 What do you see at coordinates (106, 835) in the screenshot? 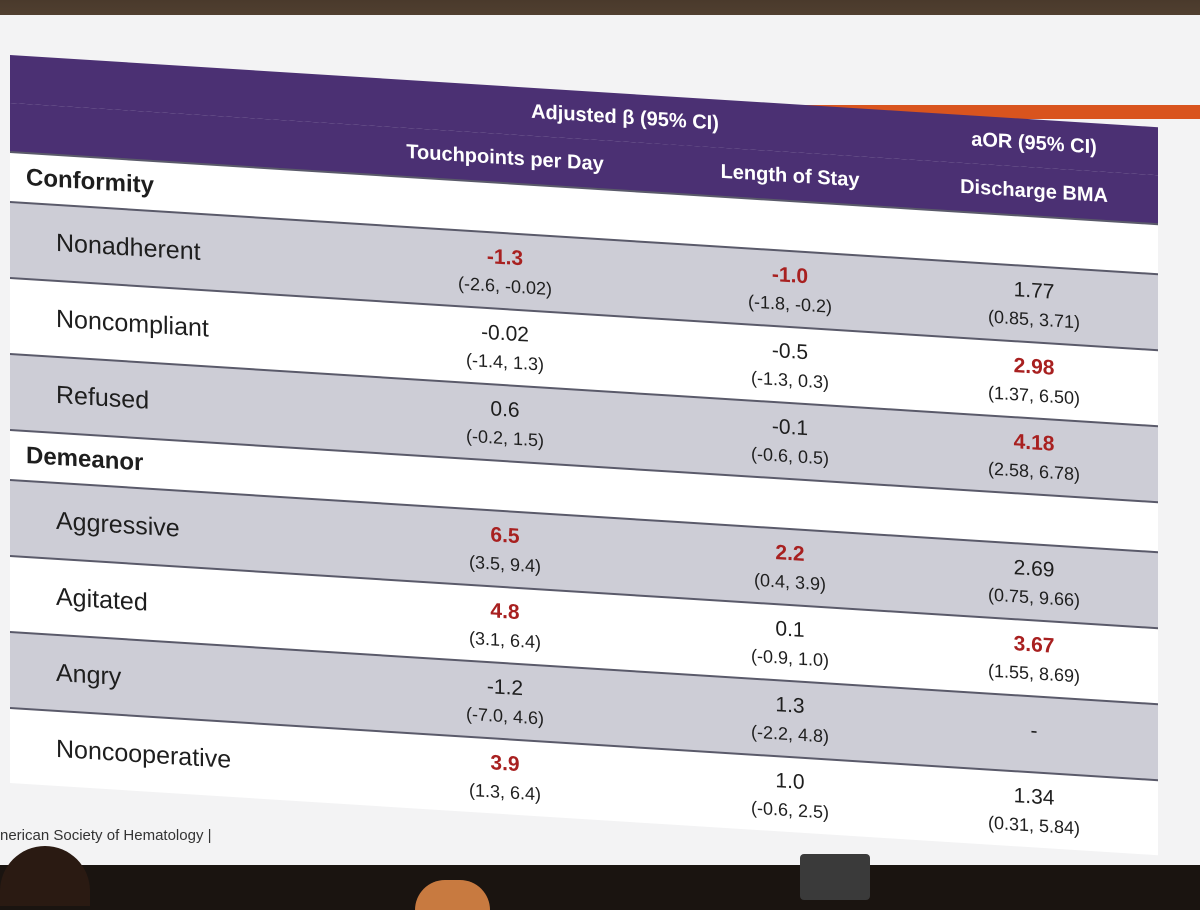
I see `footer-organization: nerican Society of Hematology |` at bounding box center [106, 835].